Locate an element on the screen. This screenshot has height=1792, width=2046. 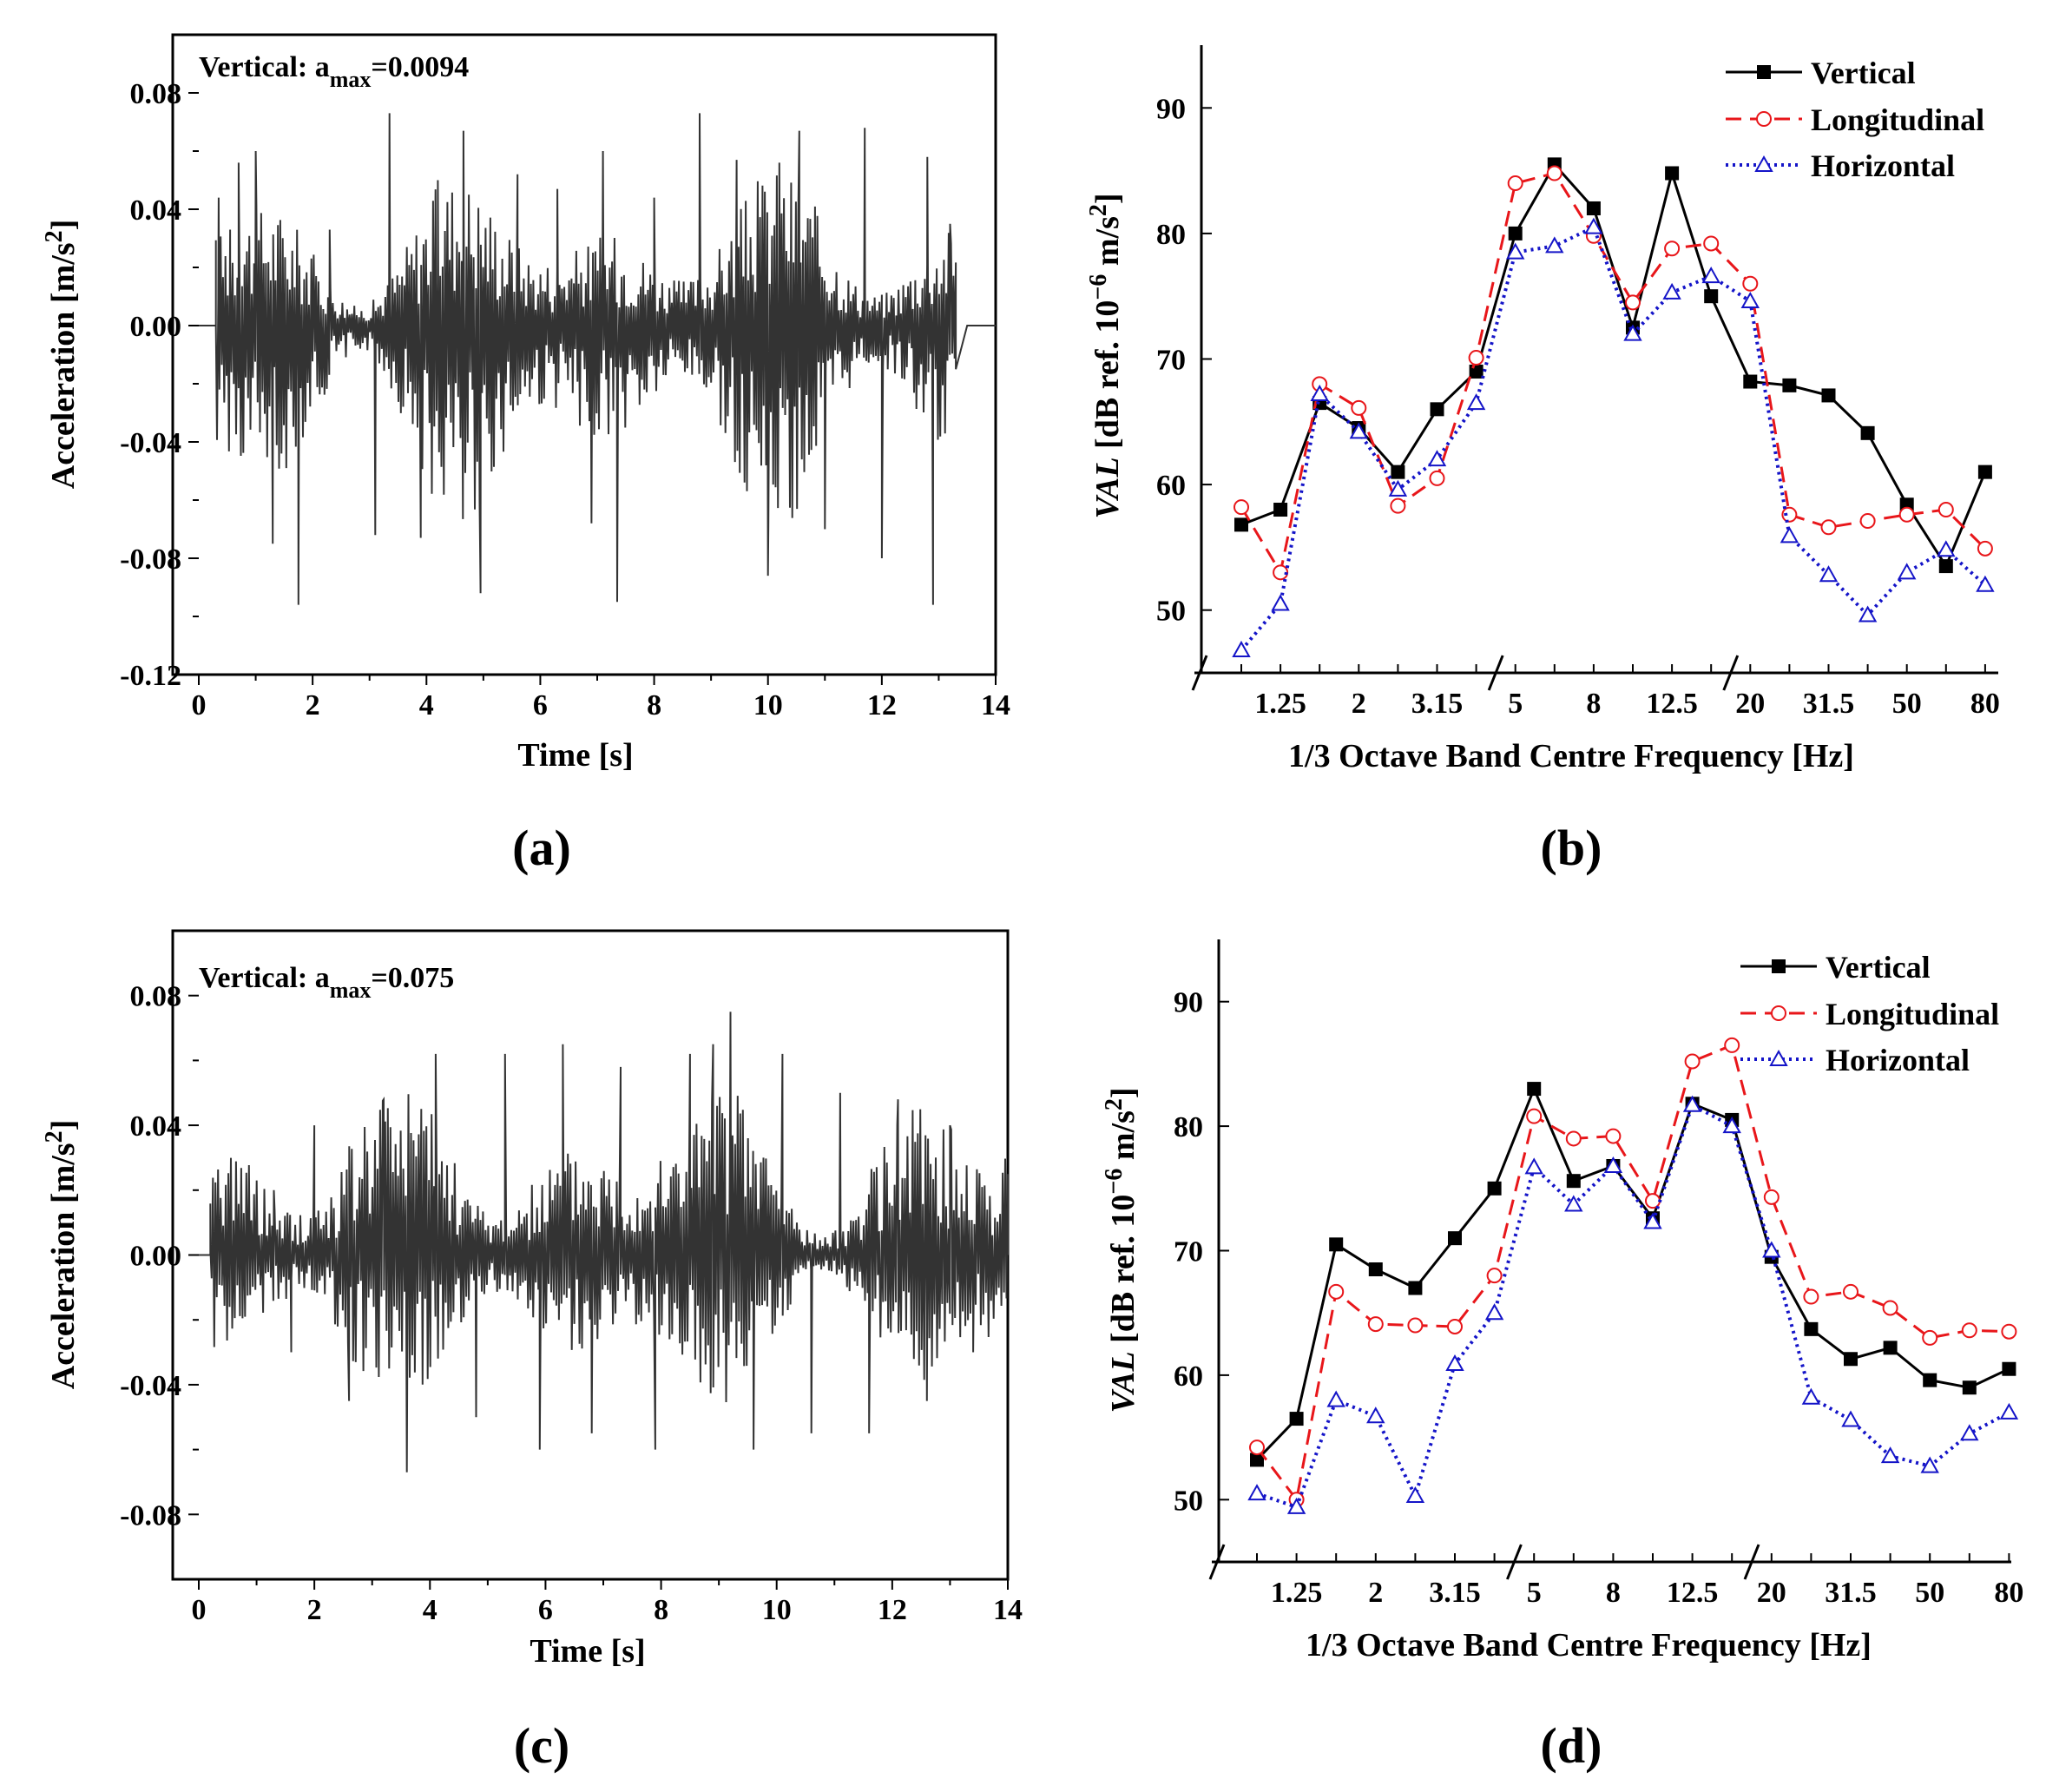
panel-a-x-tick-label: 2 is located at coordinates (313, 705).